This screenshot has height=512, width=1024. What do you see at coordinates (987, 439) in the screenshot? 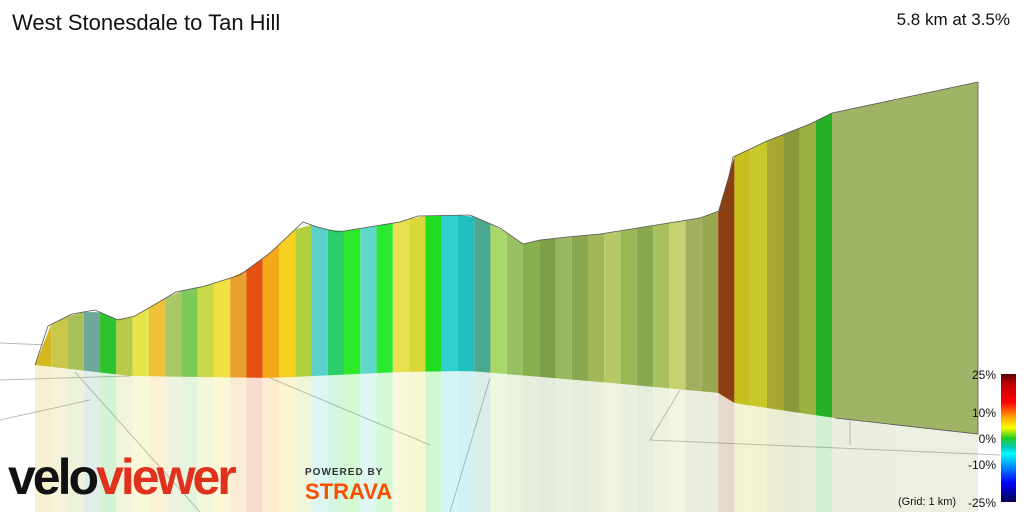
I see `scale-label-zero: 0%` at bounding box center [987, 439].